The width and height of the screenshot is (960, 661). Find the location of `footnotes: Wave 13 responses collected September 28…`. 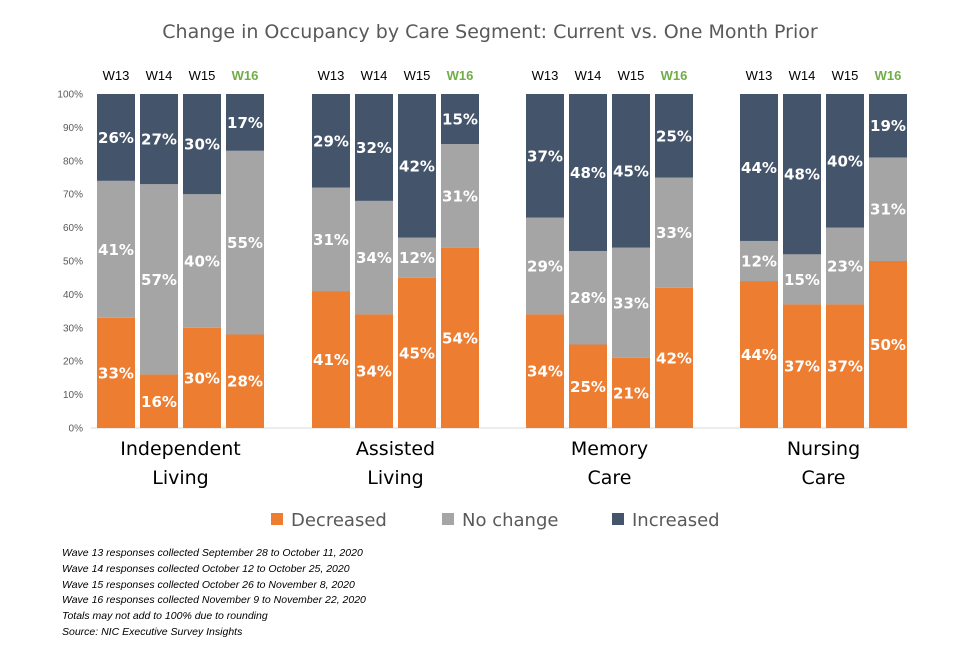

footnotes: Wave 13 responses collected September 28… is located at coordinates (214, 593).